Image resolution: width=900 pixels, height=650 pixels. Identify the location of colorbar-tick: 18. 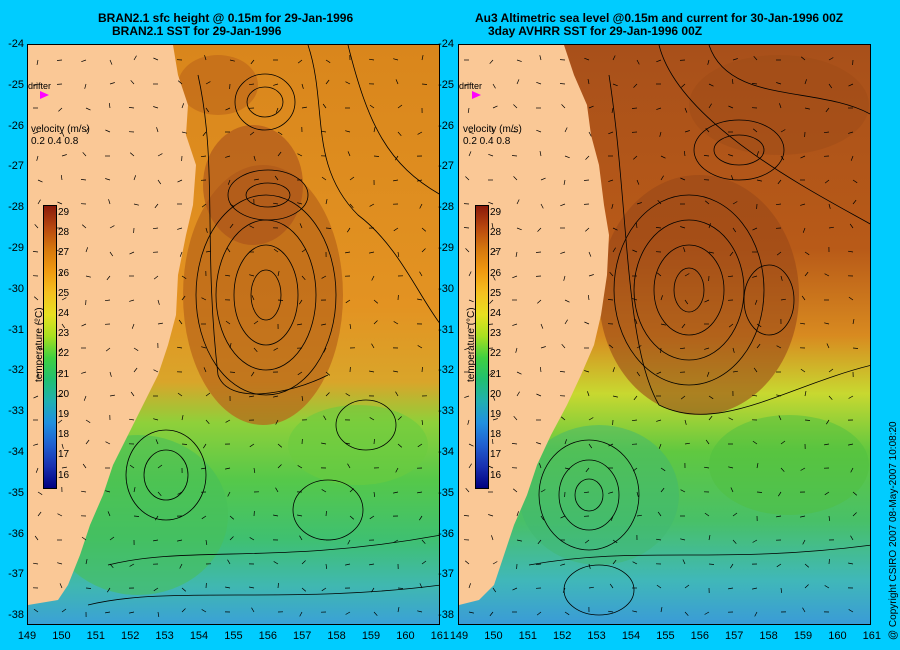
(64, 435).